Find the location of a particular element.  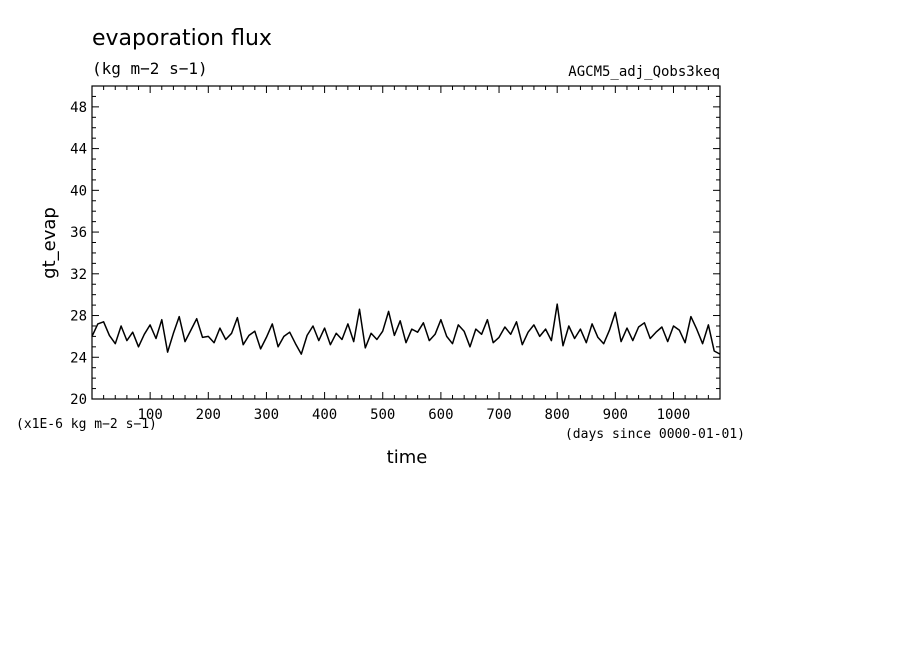

series-line is located at coordinates (406, 329).